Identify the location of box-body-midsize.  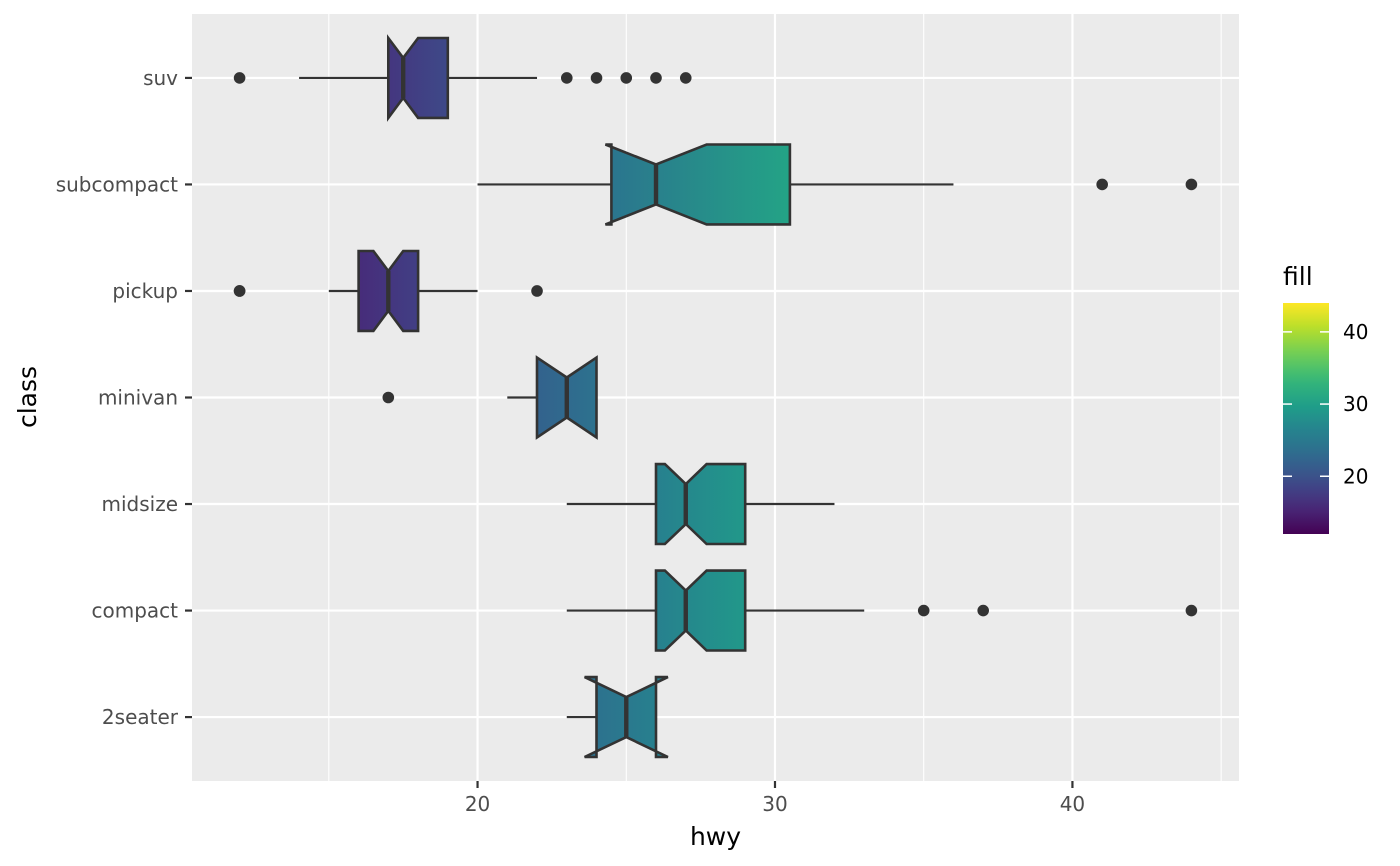
(700, 504).